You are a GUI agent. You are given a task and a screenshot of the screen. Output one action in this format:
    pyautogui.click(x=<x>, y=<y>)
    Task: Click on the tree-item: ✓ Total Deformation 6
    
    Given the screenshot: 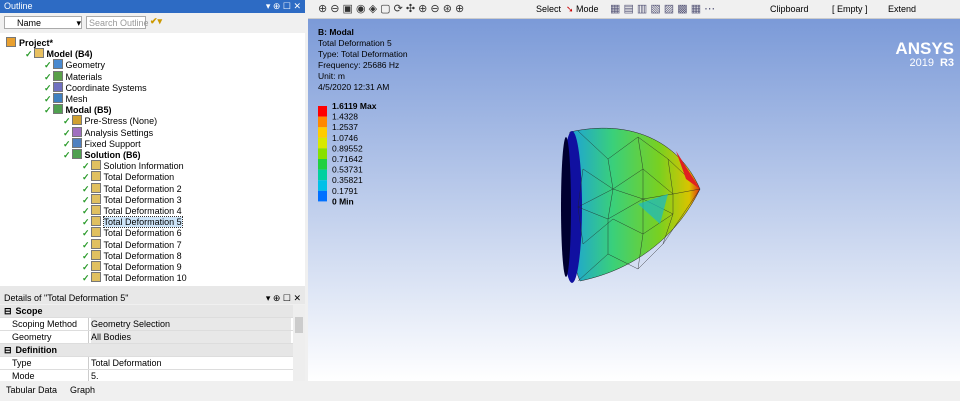 What is the action you would take?
    pyautogui.click(x=132, y=232)
    